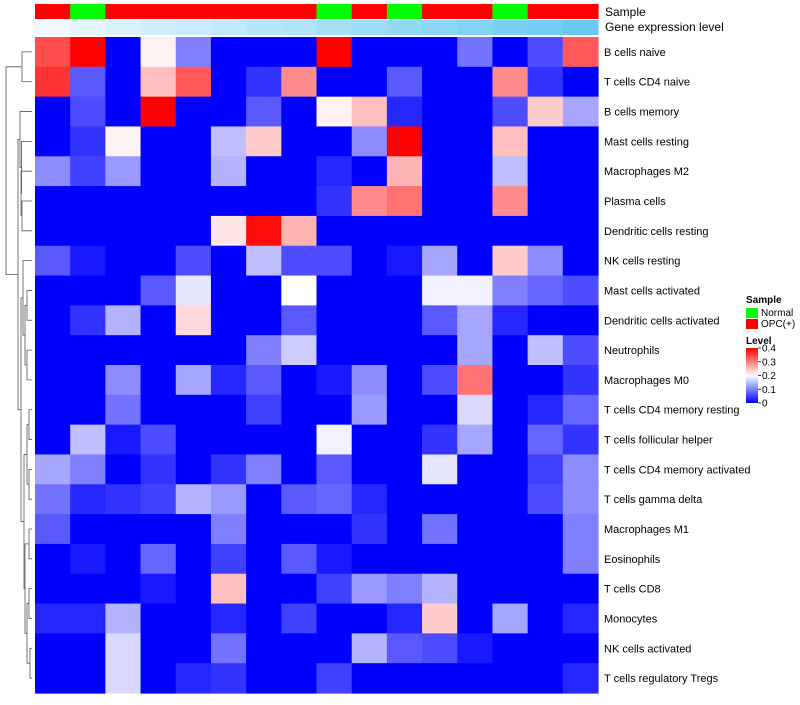 The image size is (800, 705). Describe the element at coordinates (661, 679) in the screenshot. I see `row-label: T cells regulatory Tregs` at that location.